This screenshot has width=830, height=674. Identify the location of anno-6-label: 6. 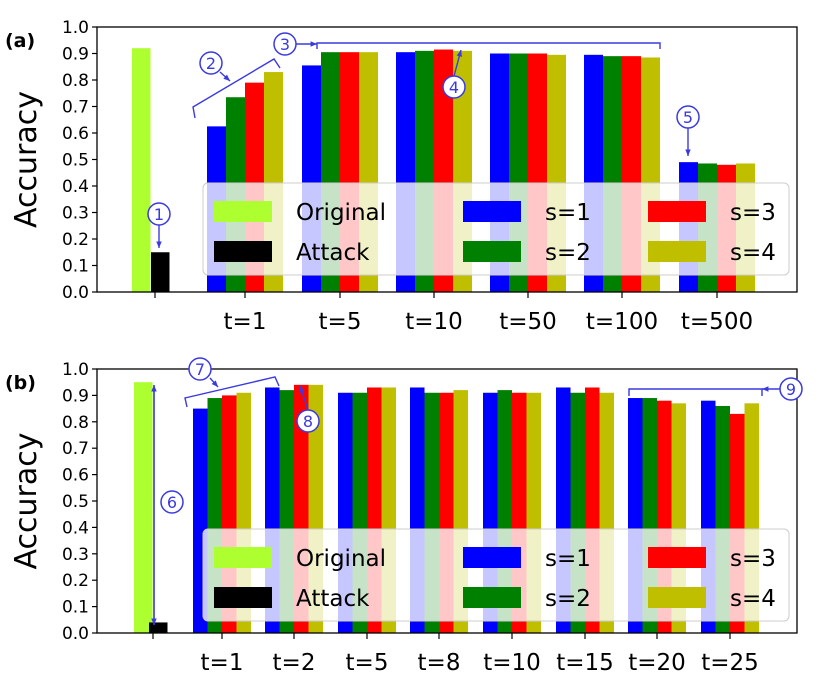
(172, 502).